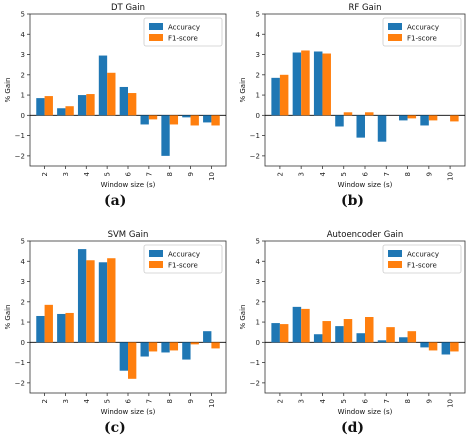 The width and height of the screenshot is (474, 444). I want to click on x-tick-label: 8, so click(408, 174).